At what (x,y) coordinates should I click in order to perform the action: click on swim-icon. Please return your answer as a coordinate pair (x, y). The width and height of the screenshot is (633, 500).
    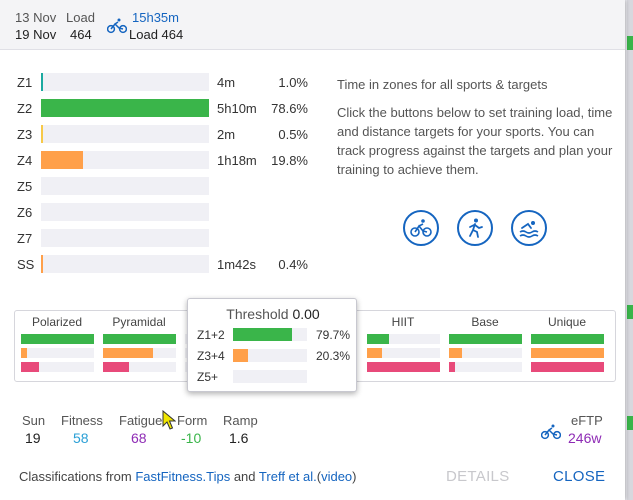
    Looking at the image, I should click on (529, 229).